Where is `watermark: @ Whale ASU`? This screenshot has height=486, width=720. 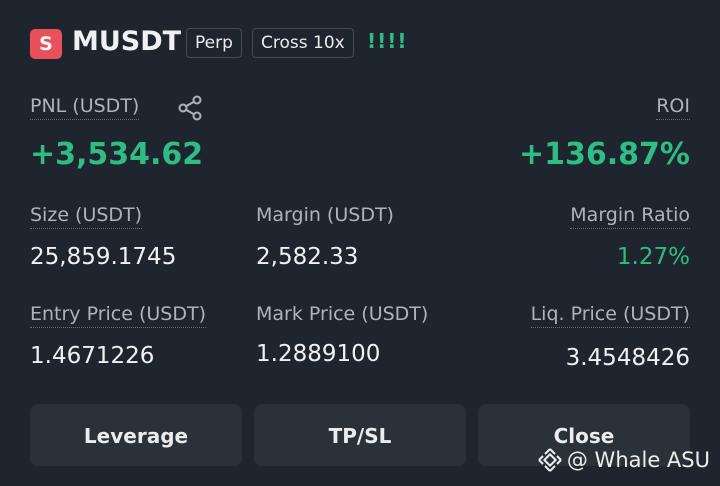 watermark: @ Whale ASU is located at coordinates (623, 460).